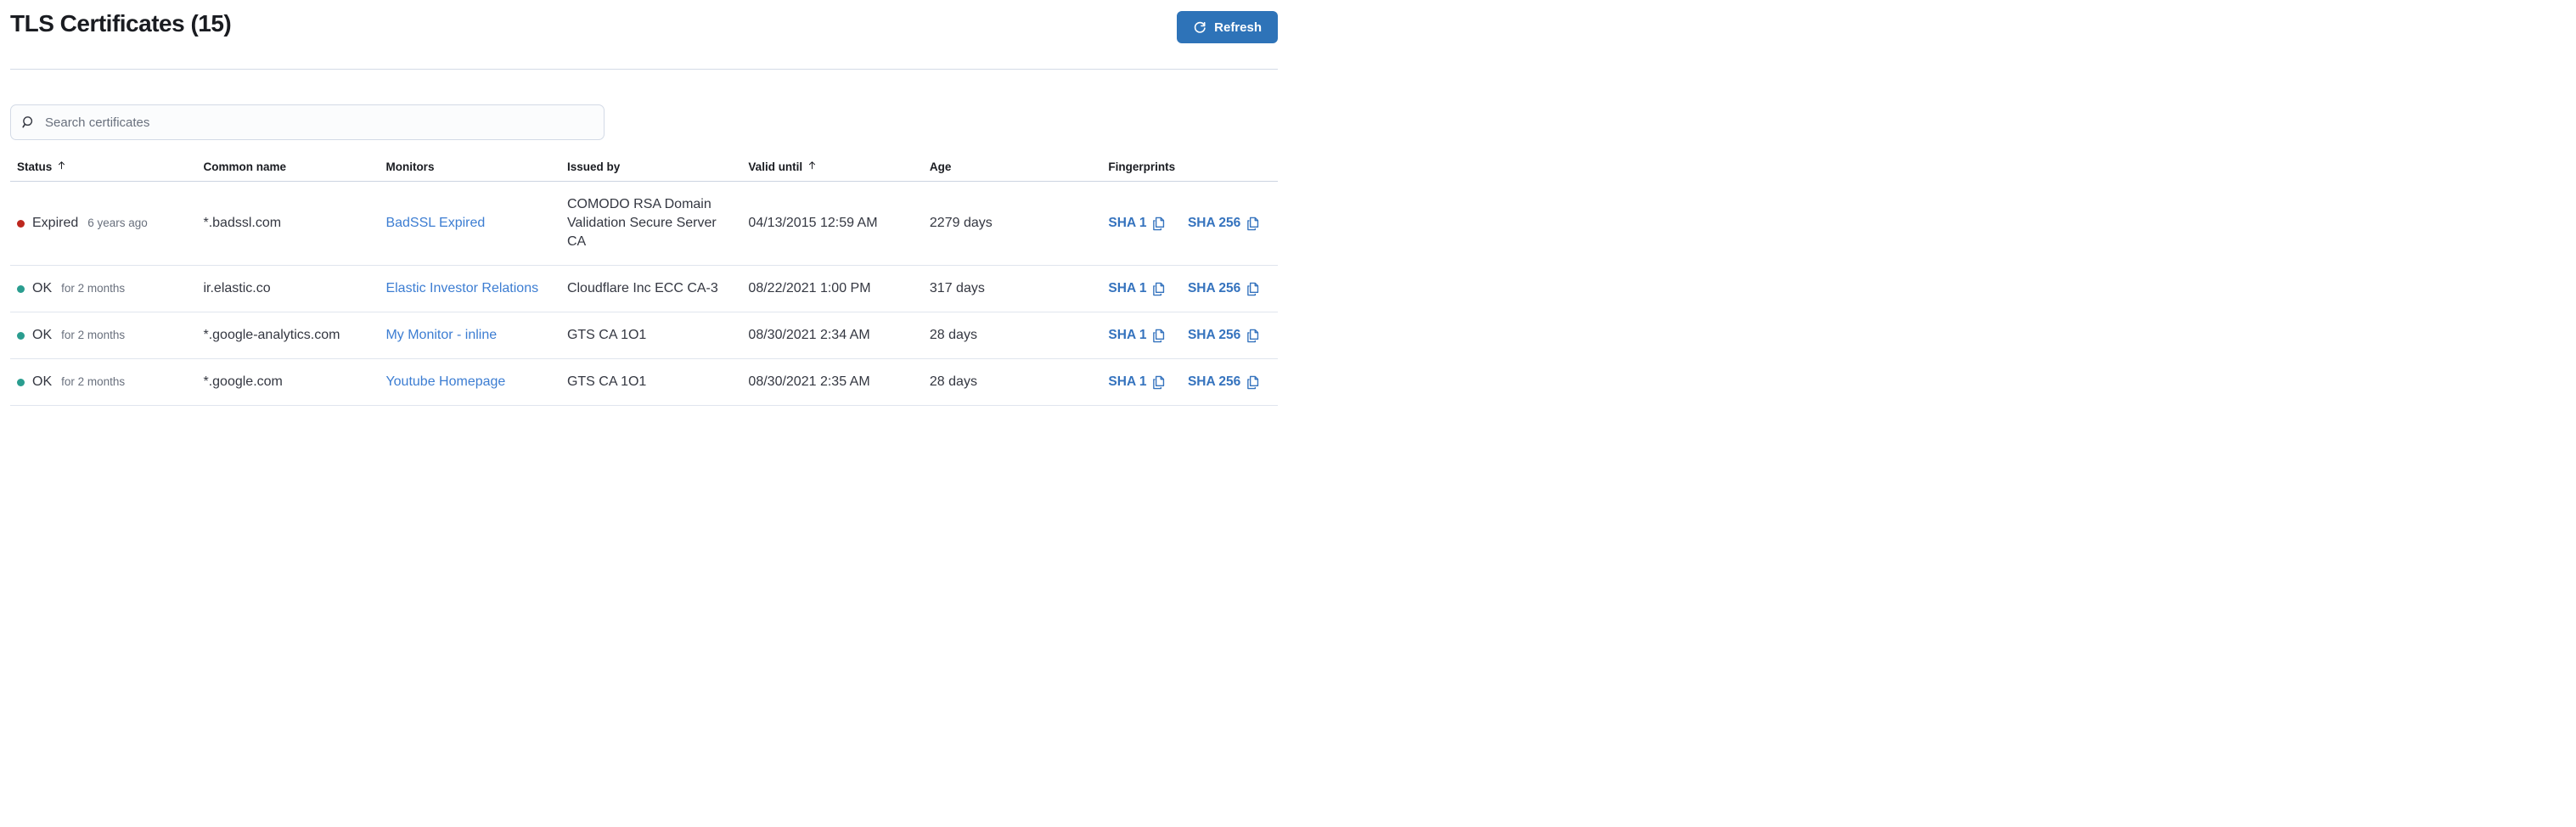  What do you see at coordinates (117, 223) in the screenshot?
I see `status-relative-time: 6 years ago` at bounding box center [117, 223].